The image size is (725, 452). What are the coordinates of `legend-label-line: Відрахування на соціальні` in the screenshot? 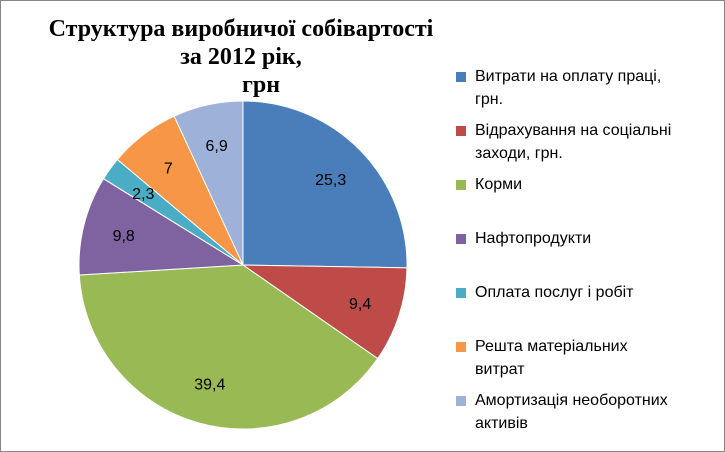 It's located at (573, 130).